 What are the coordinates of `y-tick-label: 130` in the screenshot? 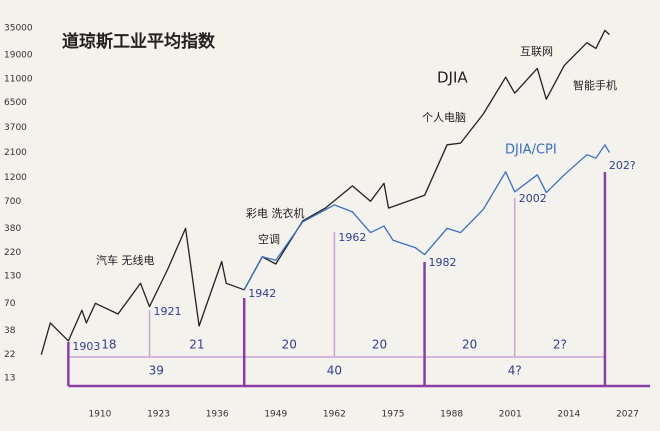 It's located at (12, 276).